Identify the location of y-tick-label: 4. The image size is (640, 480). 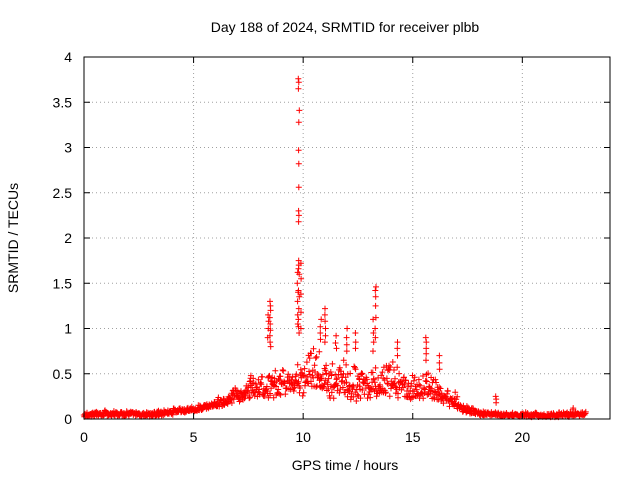
(68, 57).